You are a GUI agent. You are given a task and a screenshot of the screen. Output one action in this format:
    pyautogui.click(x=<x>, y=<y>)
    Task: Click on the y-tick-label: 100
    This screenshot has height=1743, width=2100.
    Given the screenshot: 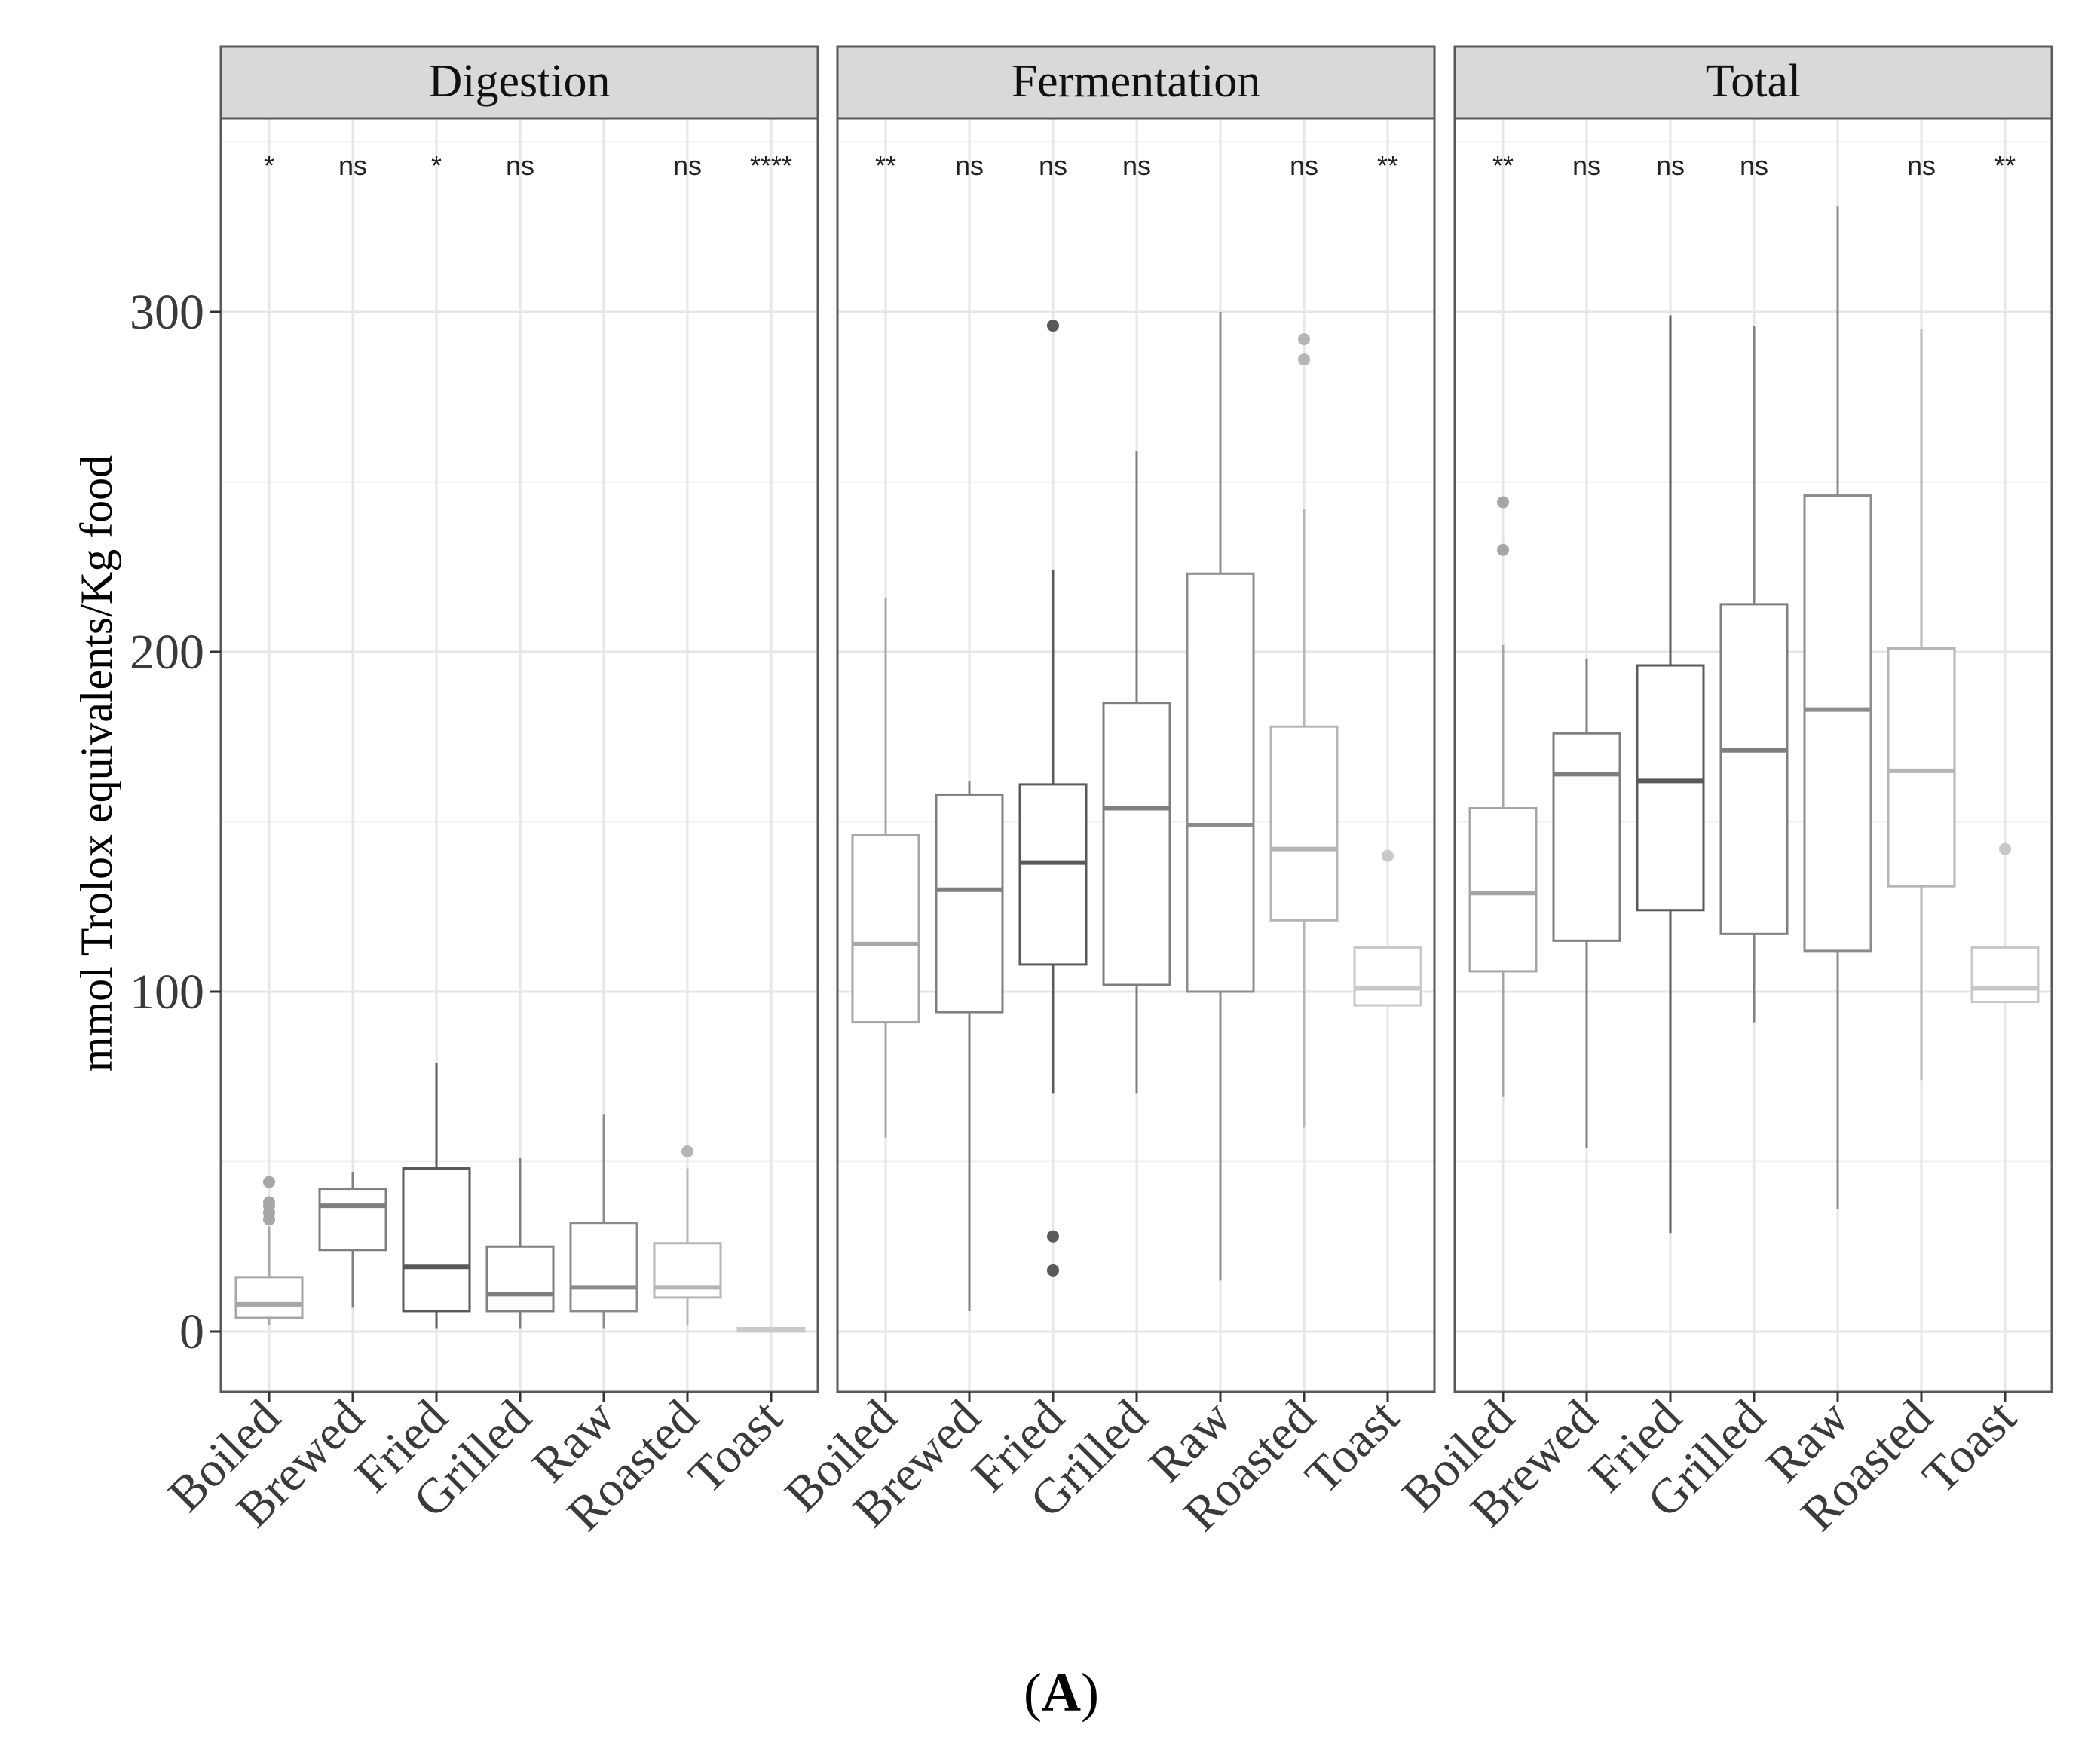 What is the action you would take?
    pyautogui.click(x=167, y=992)
    